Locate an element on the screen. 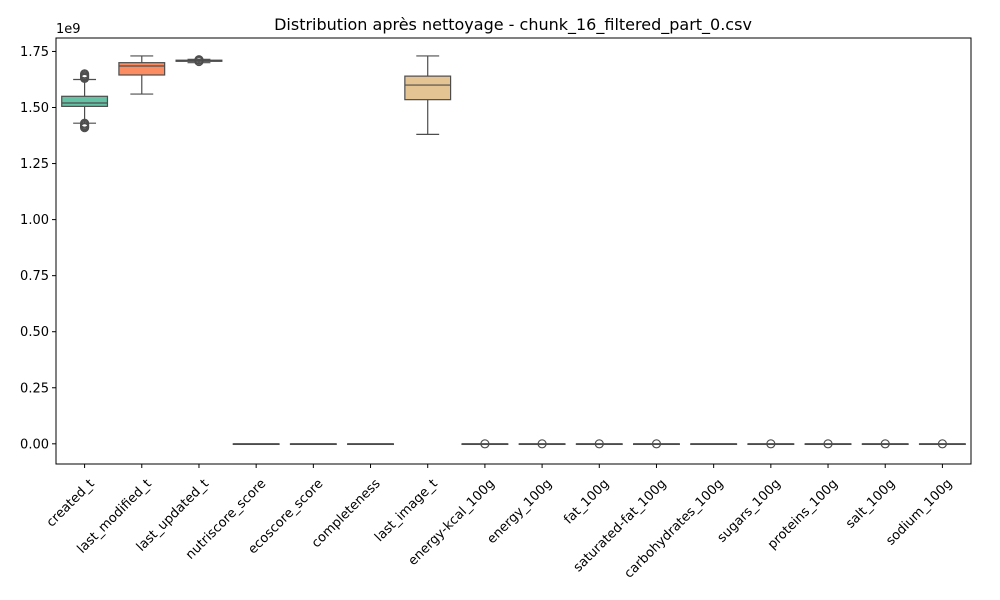  x-tick-label: created_t is located at coordinates (71, 503).